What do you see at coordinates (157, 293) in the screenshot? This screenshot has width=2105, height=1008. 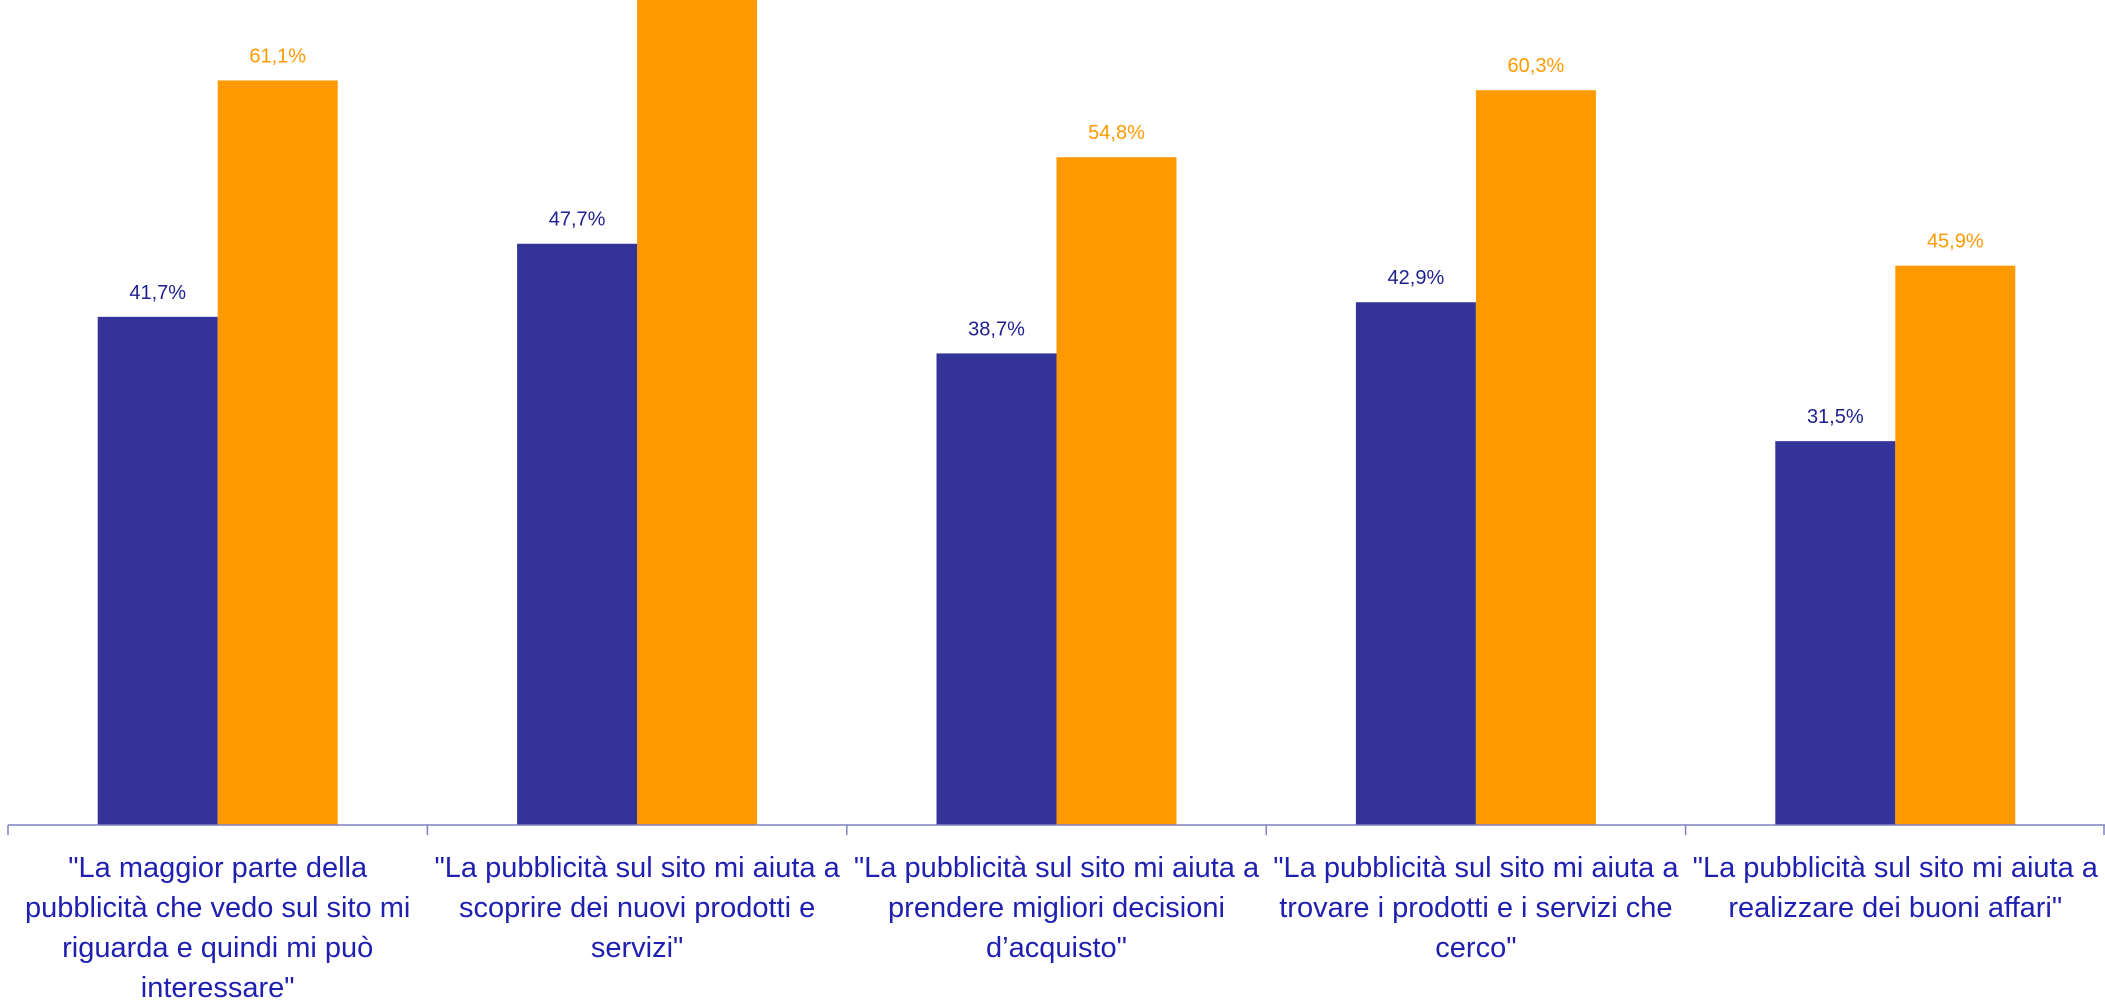 I see `value-label-series1-cat1: 41,7%` at bounding box center [157, 293].